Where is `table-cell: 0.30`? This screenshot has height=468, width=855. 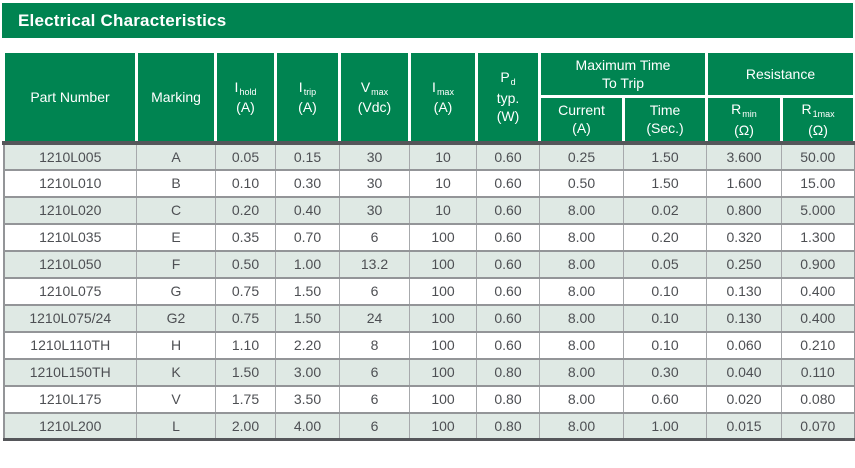 table-cell: 0.30 is located at coordinates (665, 372).